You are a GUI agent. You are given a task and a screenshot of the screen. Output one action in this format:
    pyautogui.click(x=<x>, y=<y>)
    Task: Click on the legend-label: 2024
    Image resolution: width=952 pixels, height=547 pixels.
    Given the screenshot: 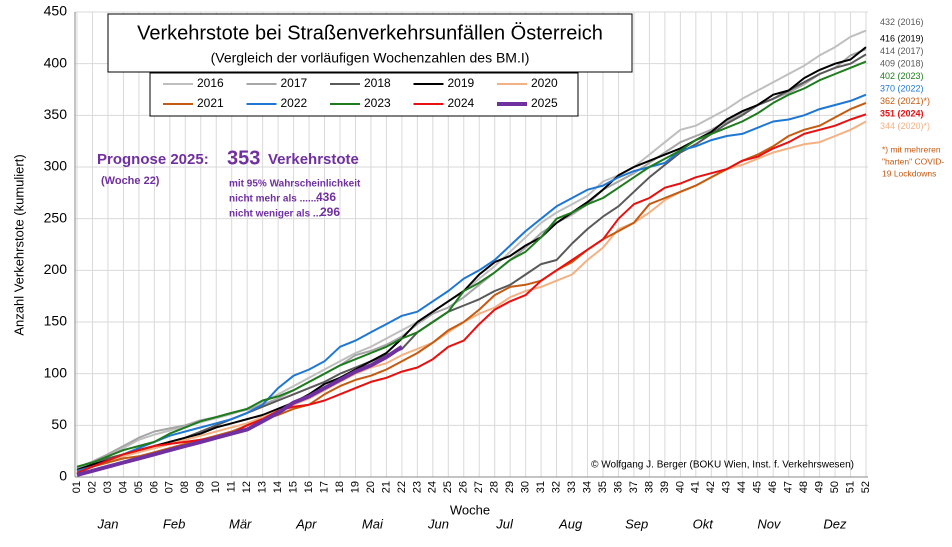 What is the action you would take?
    pyautogui.click(x=461, y=103)
    